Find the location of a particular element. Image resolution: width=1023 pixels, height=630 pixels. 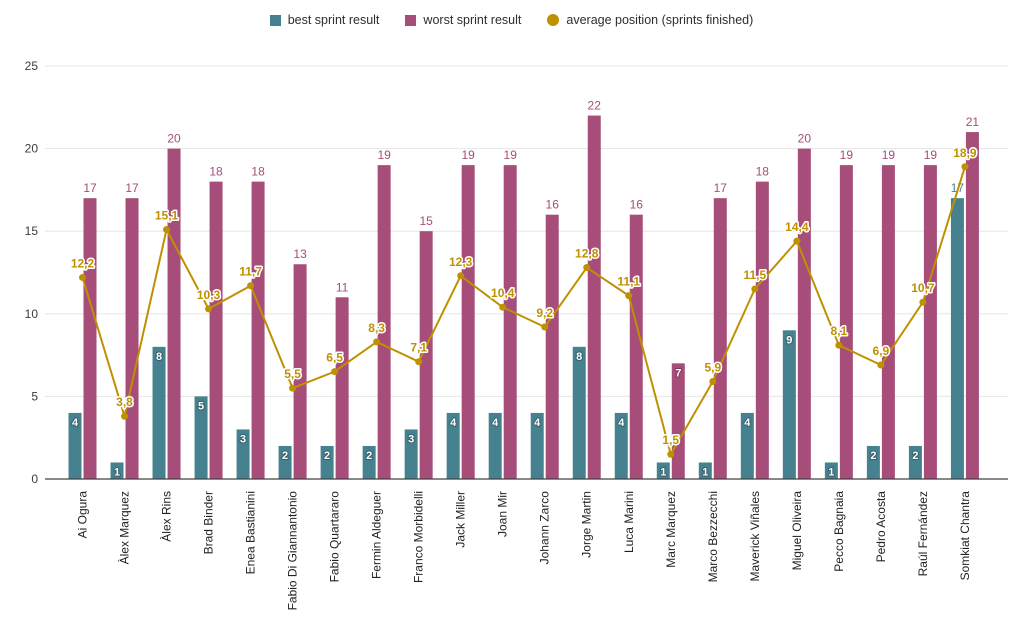

x-axis-label: Jorge Martin is located at coordinates (587, 524).